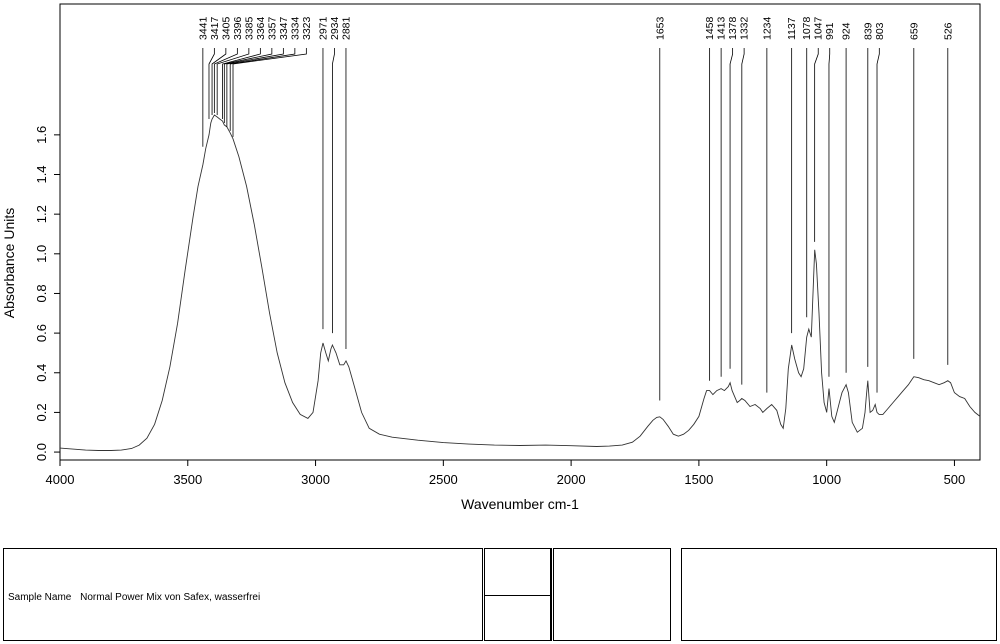 The image size is (1000, 644). What do you see at coordinates (41, 293) in the screenshot?
I see `y-tick-label: 0.8` at bounding box center [41, 293].